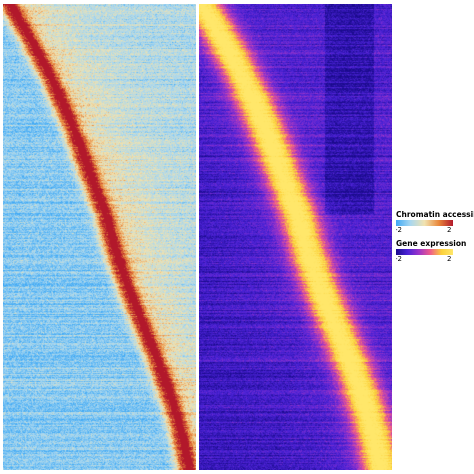 Image resolution: width=474 pixels, height=474 pixels. I want to click on chromatin-legend-title: Chromatin accessibility, so click(435, 214).